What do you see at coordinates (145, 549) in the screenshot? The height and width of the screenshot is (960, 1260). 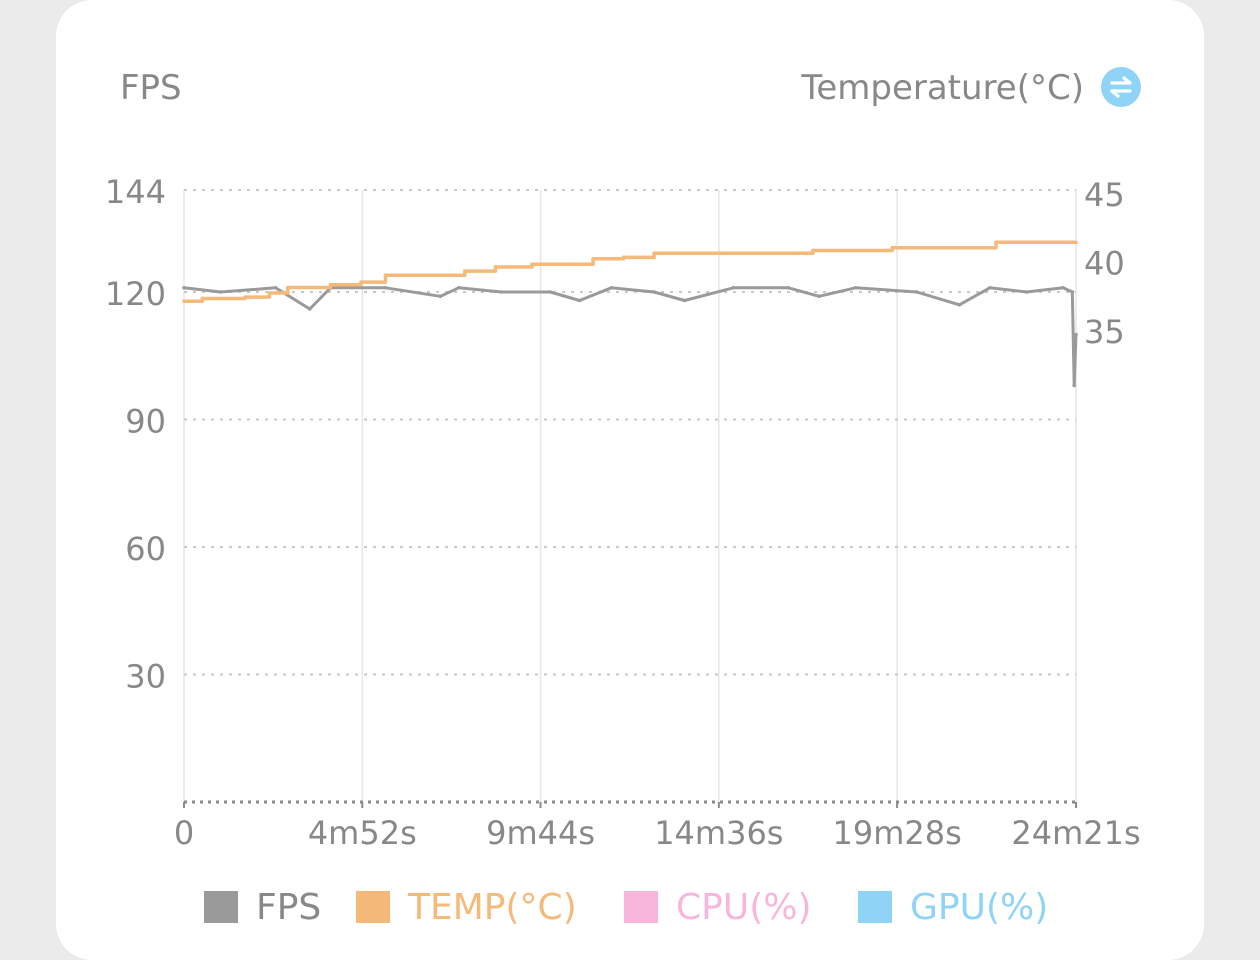 I see `y-tick-label: 60` at bounding box center [145, 549].